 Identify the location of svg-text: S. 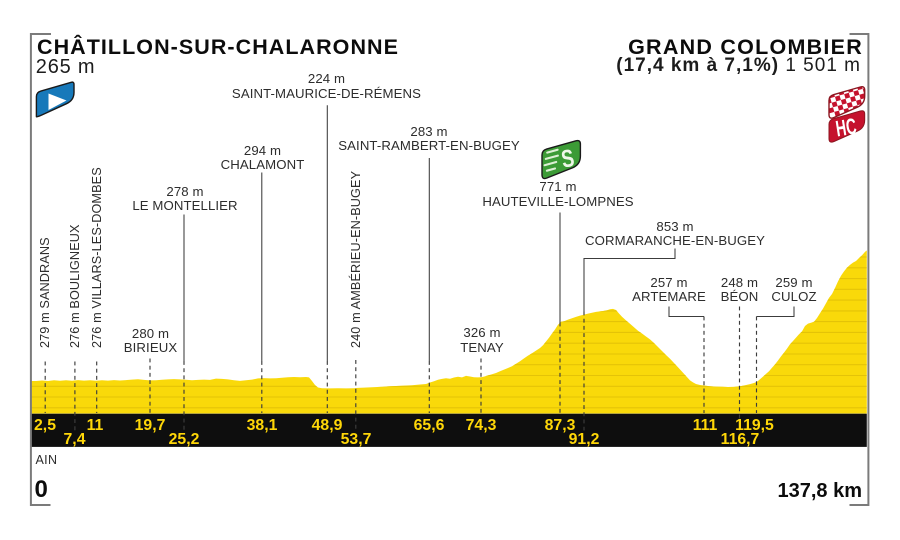
(567, 159).